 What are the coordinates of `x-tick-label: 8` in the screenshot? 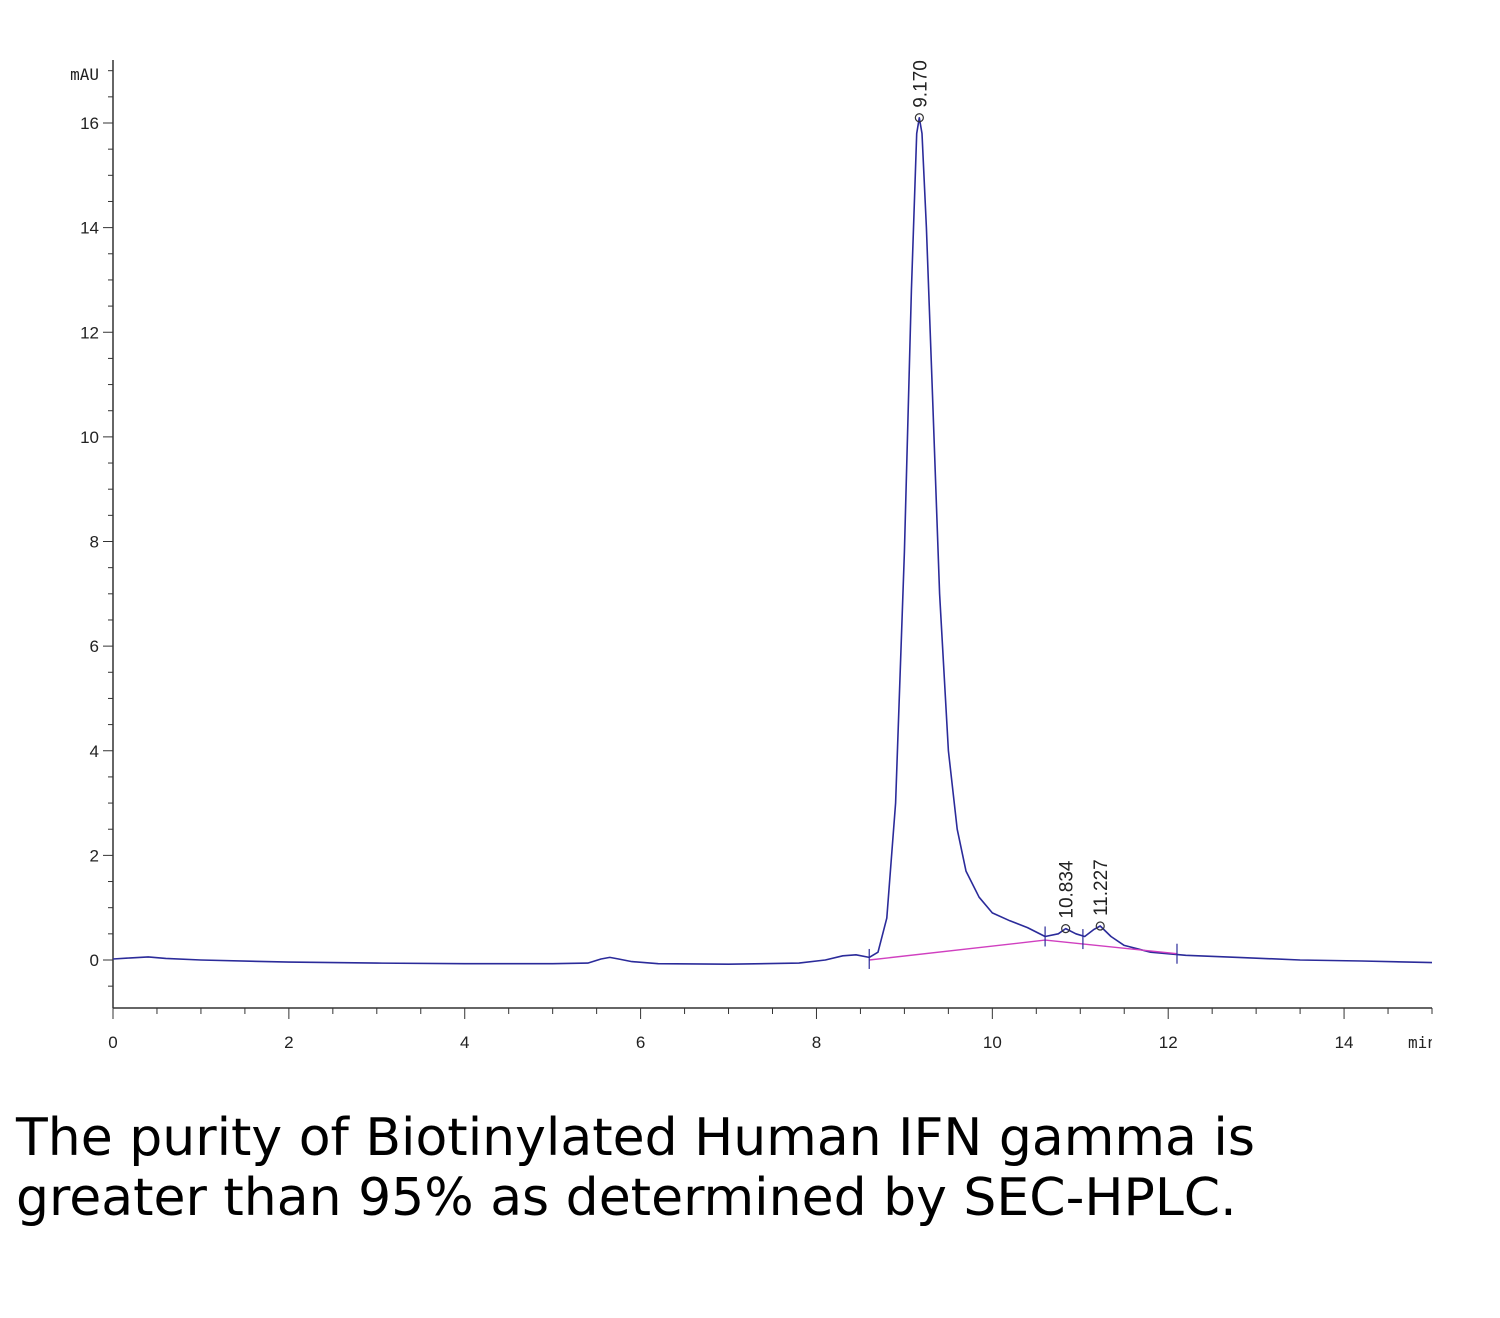 It's located at (816, 1042).